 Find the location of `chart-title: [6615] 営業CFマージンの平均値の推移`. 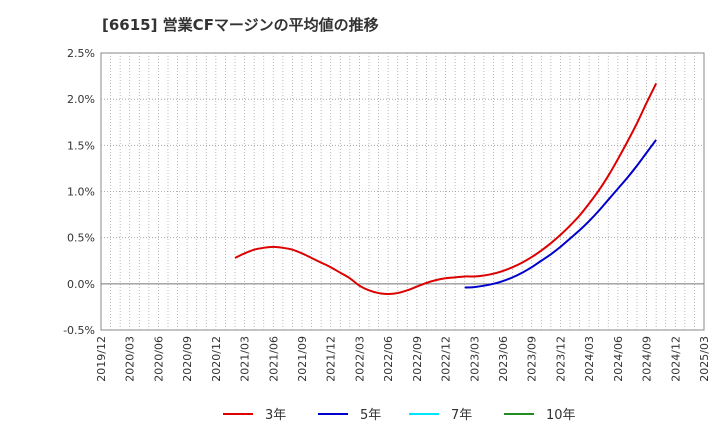

chart-title: [6615] 営業CFマージンの平均値の推移 is located at coordinates (240, 25).